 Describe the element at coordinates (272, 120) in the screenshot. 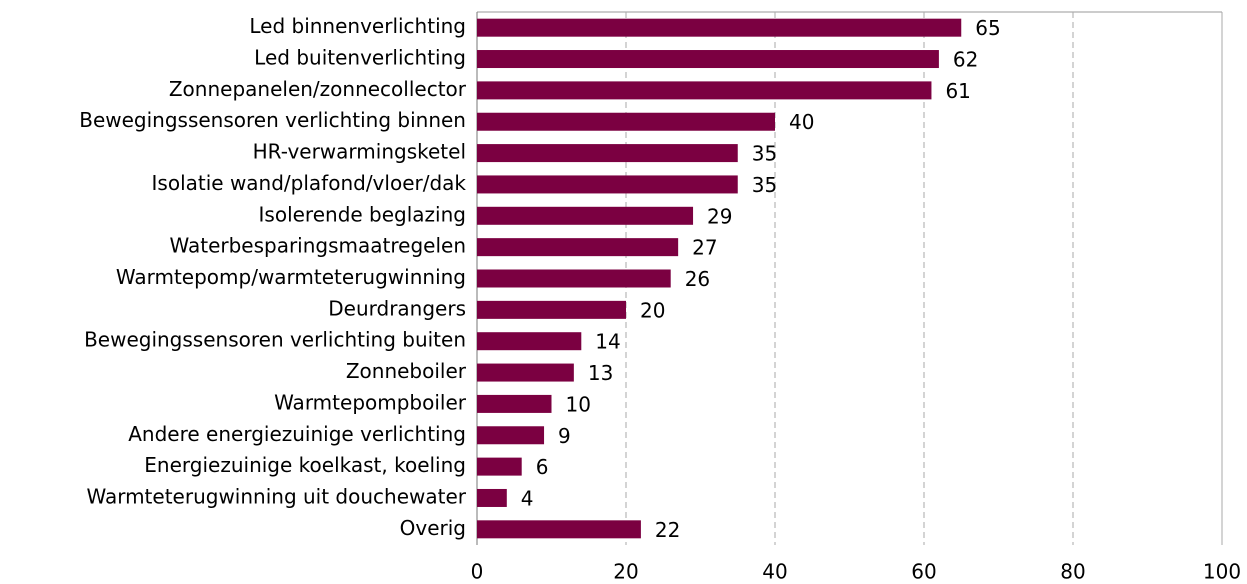

I see `y-tick-label: Bewegingssensoren verlichting binnen` at that location.